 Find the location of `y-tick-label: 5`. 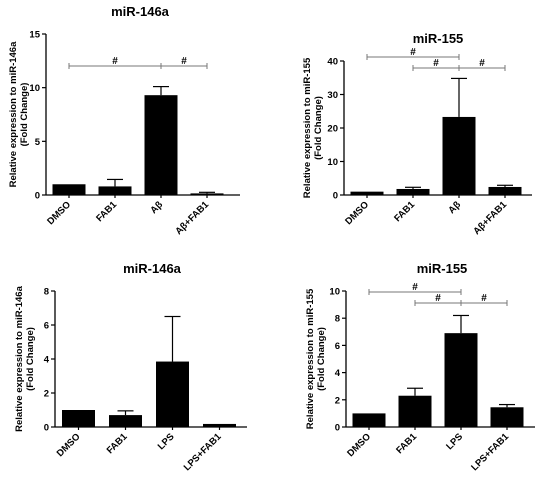

y-tick-label: 5 is located at coordinates (38, 142).